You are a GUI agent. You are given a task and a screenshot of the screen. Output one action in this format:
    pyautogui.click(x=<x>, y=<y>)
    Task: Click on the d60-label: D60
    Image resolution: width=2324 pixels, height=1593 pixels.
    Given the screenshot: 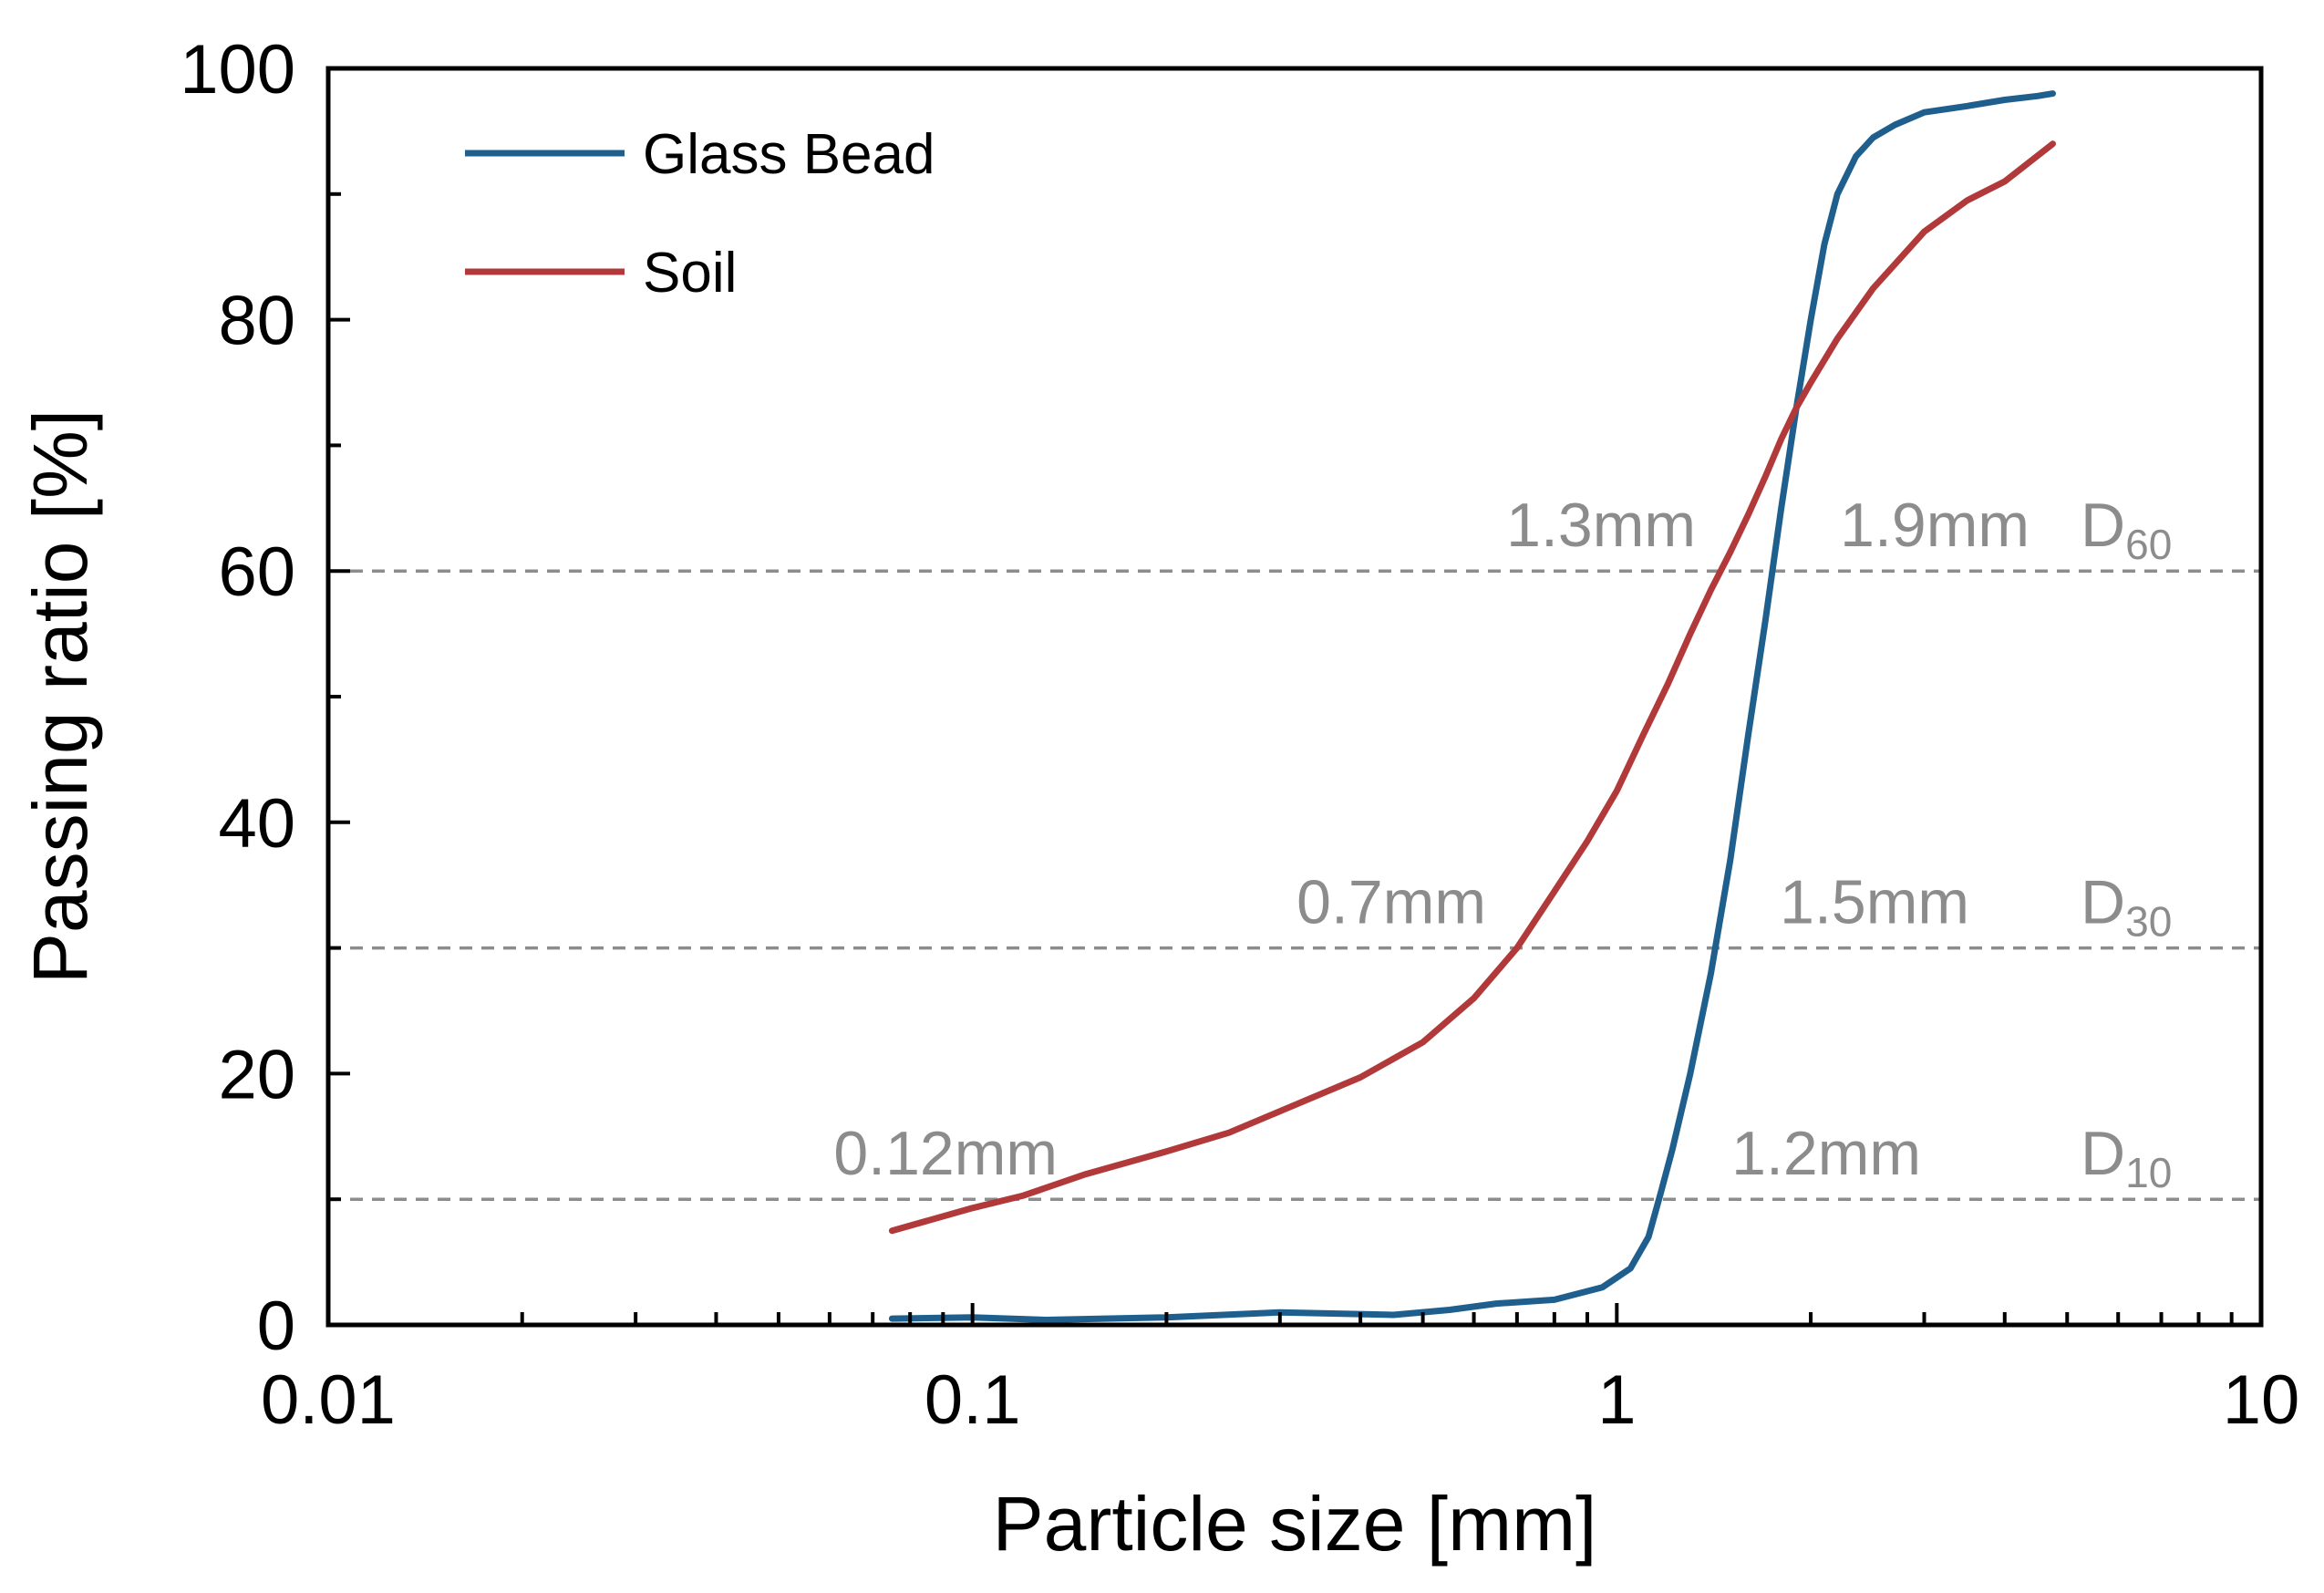 What is the action you would take?
    pyautogui.click(x=2126, y=529)
    